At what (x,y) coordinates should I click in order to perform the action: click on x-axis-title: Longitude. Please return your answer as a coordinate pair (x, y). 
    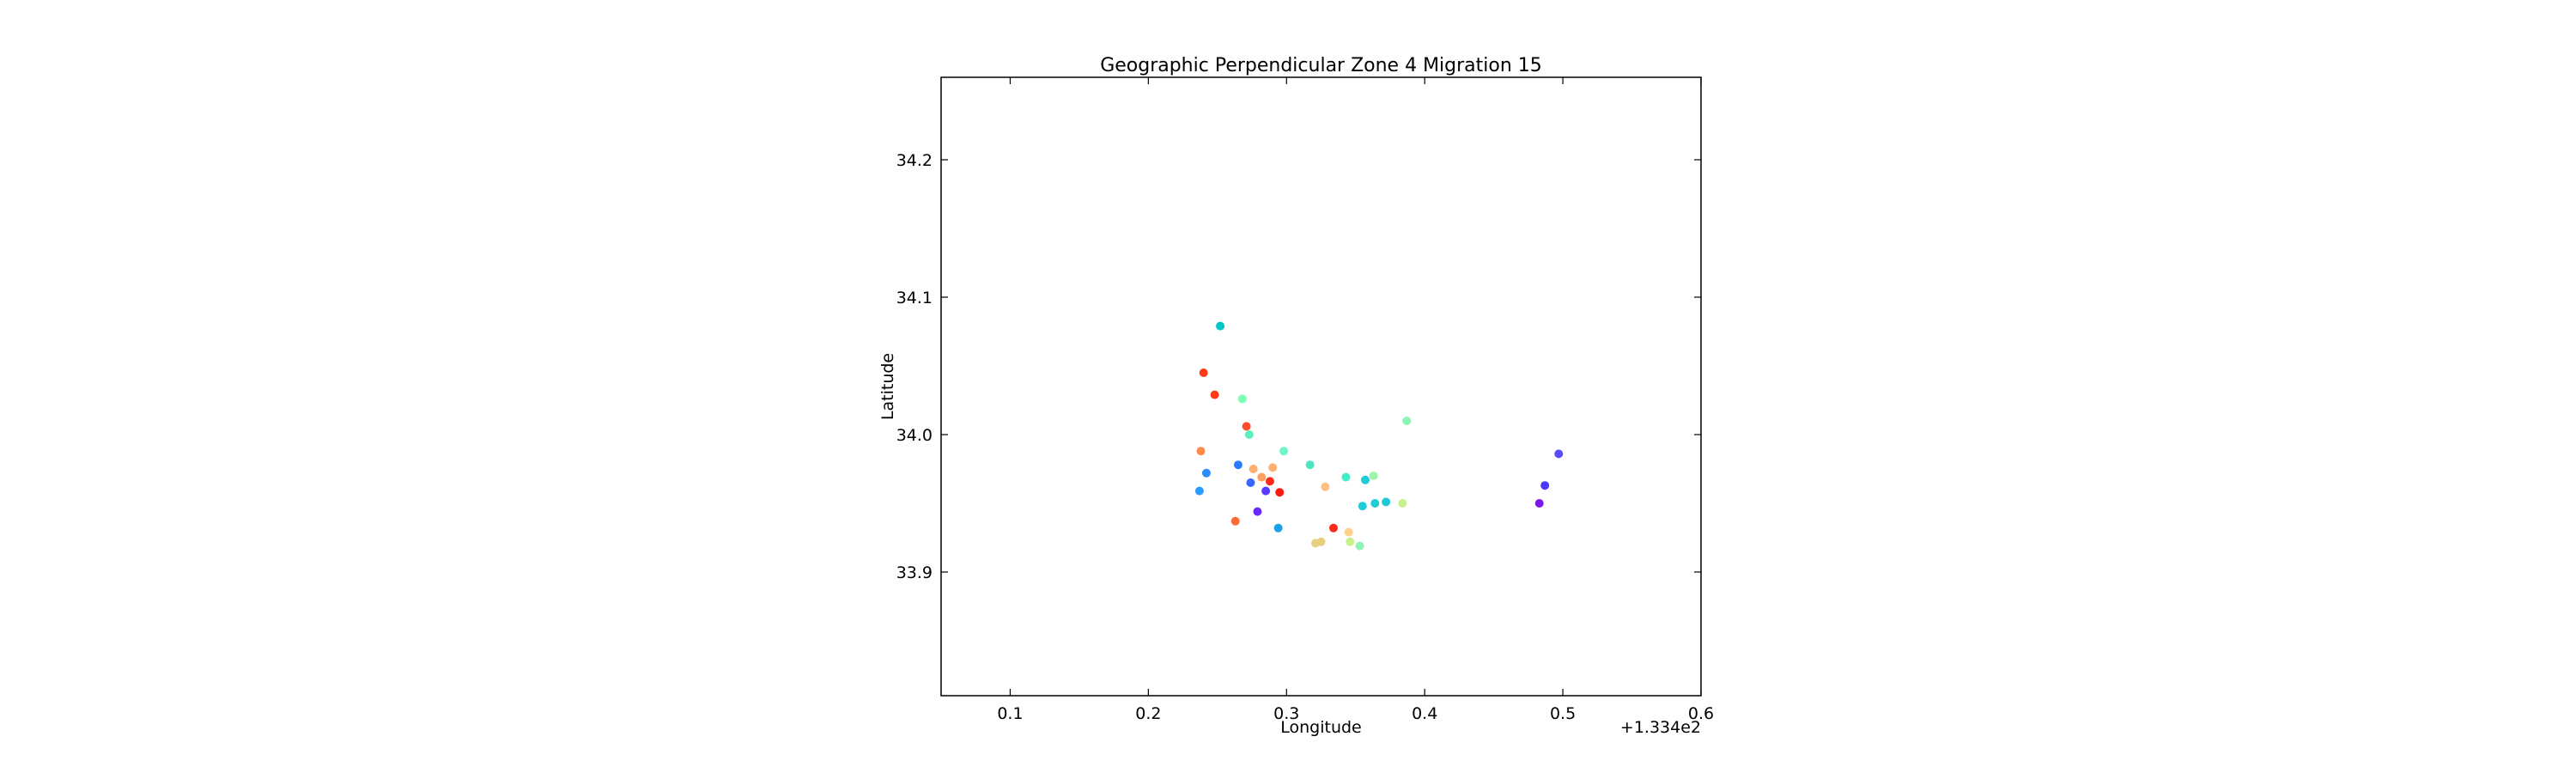
    Looking at the image, I should click on (1321, 727).